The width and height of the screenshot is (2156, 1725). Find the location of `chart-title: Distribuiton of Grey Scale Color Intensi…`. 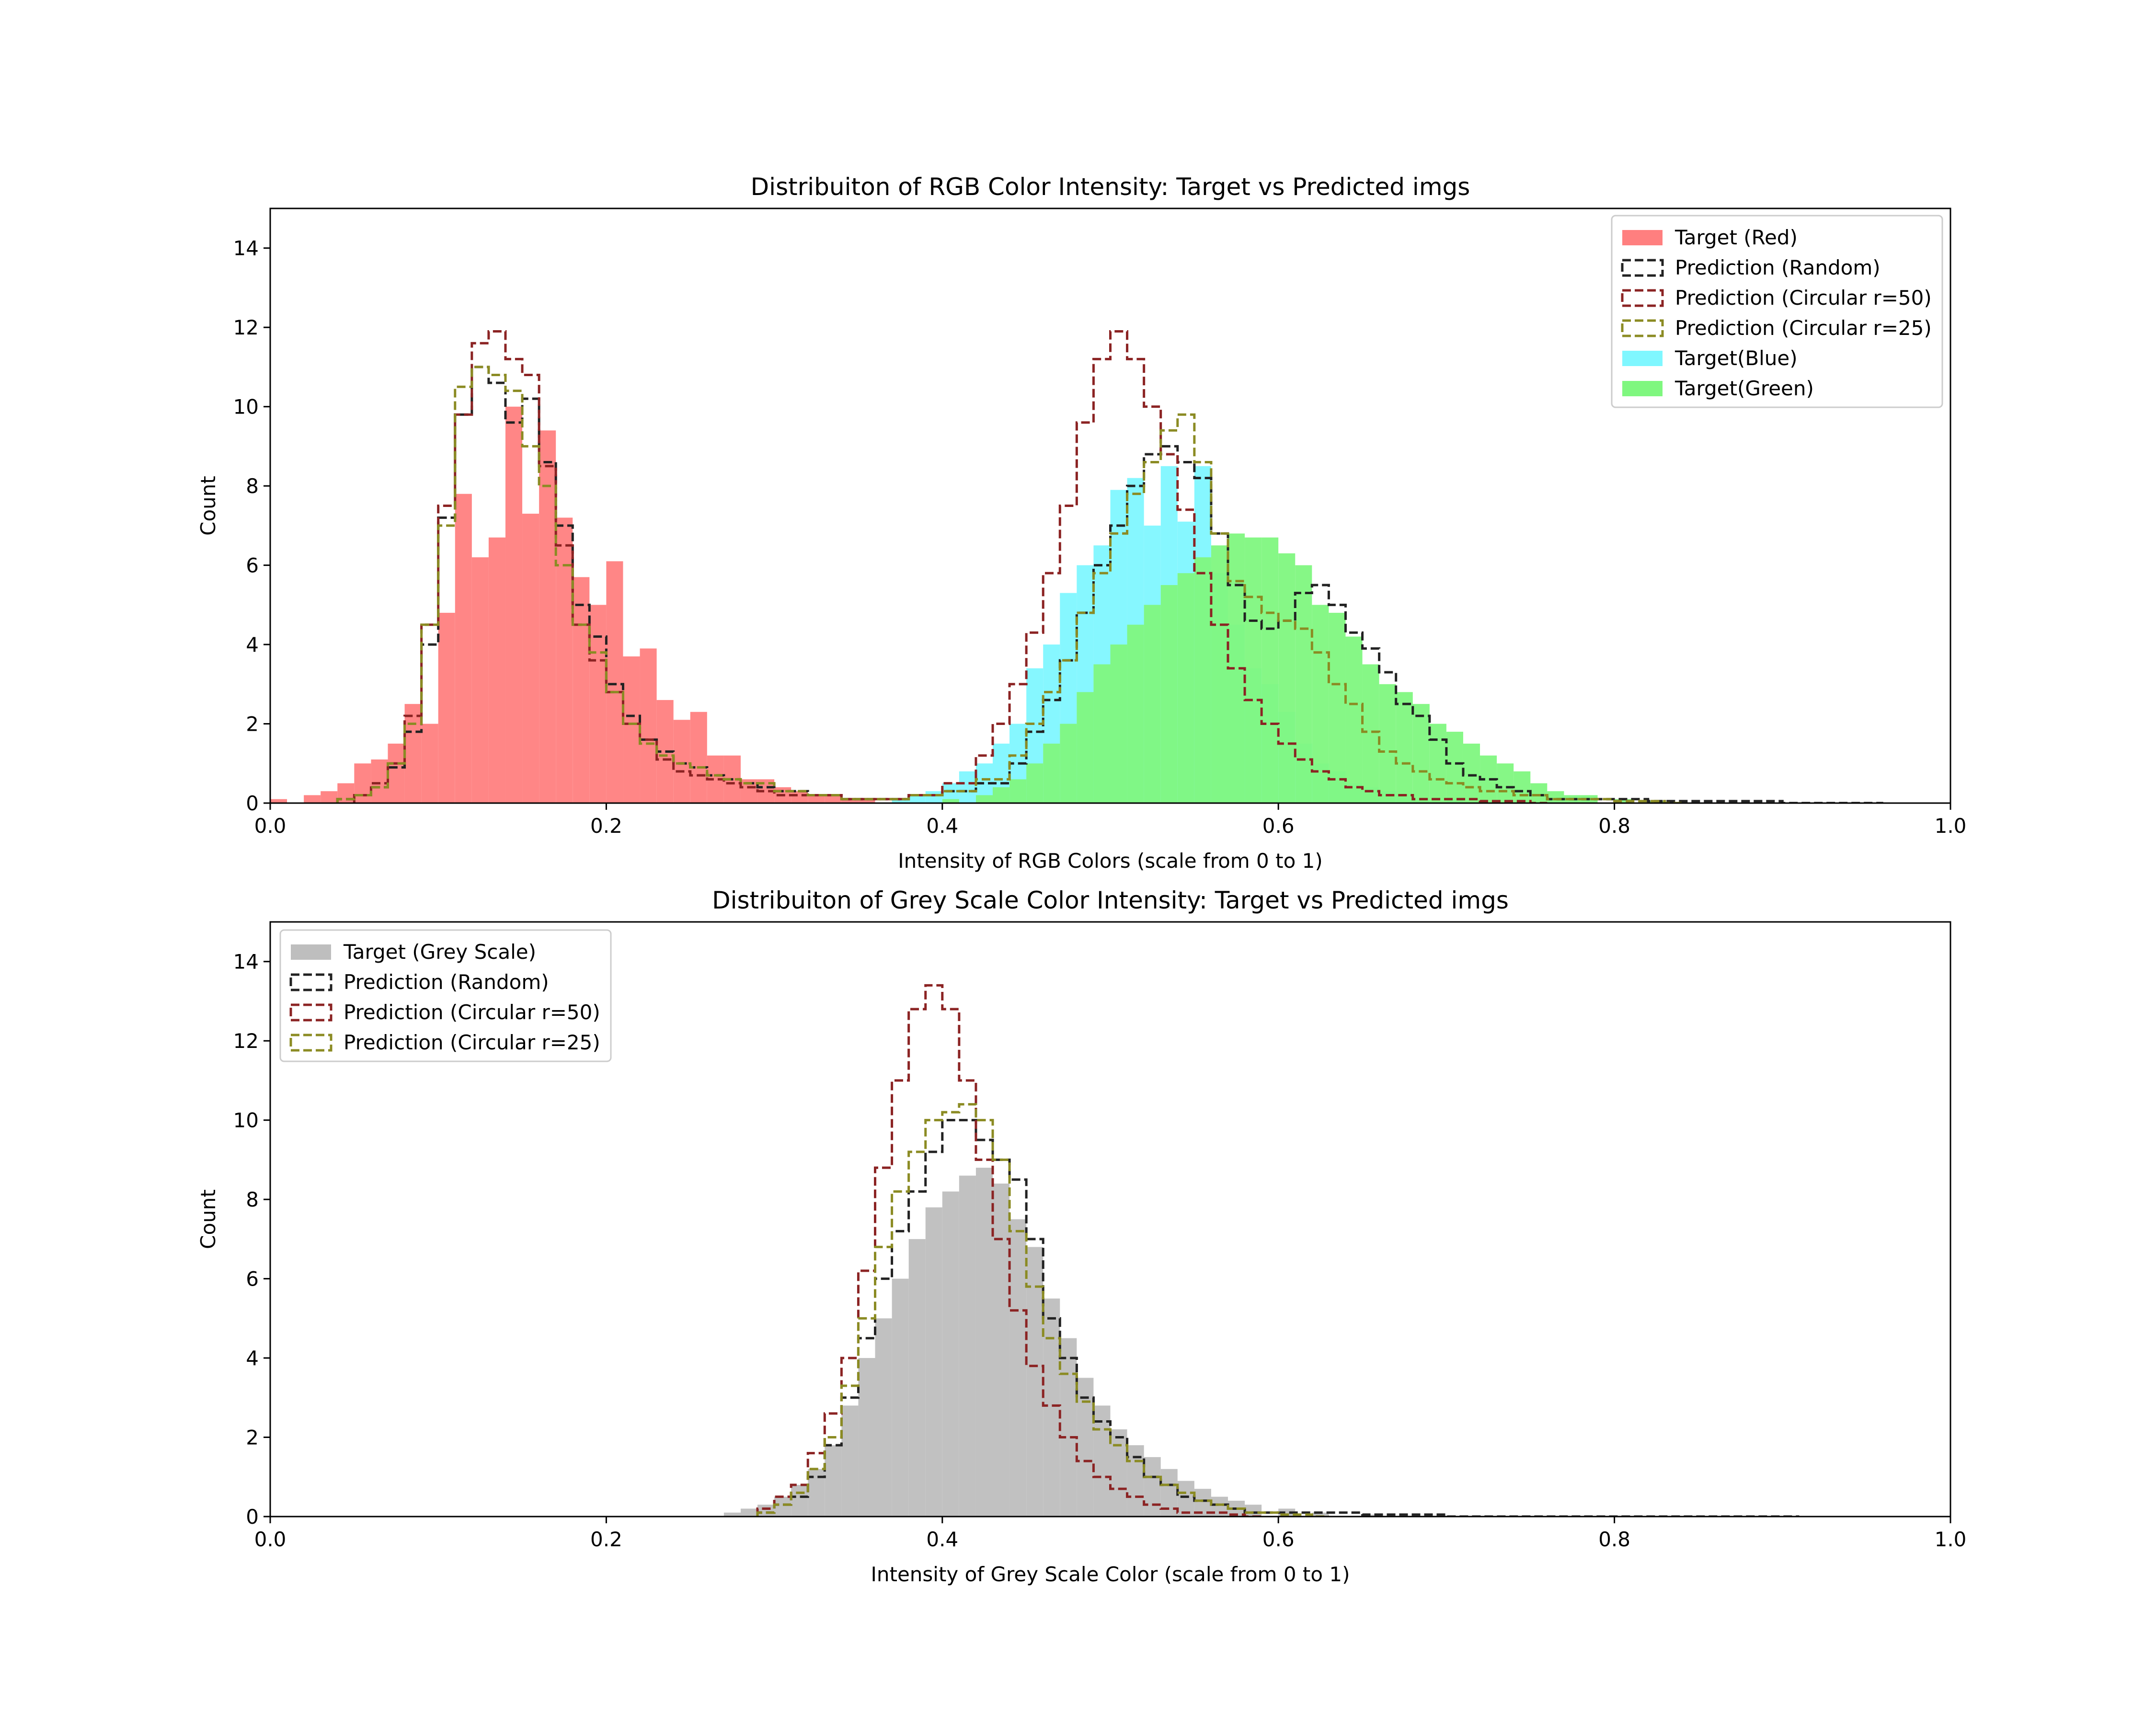

chart-title: Distribuiton of Grey Scale Color Intensi… is located at coordinates (1110, 900).